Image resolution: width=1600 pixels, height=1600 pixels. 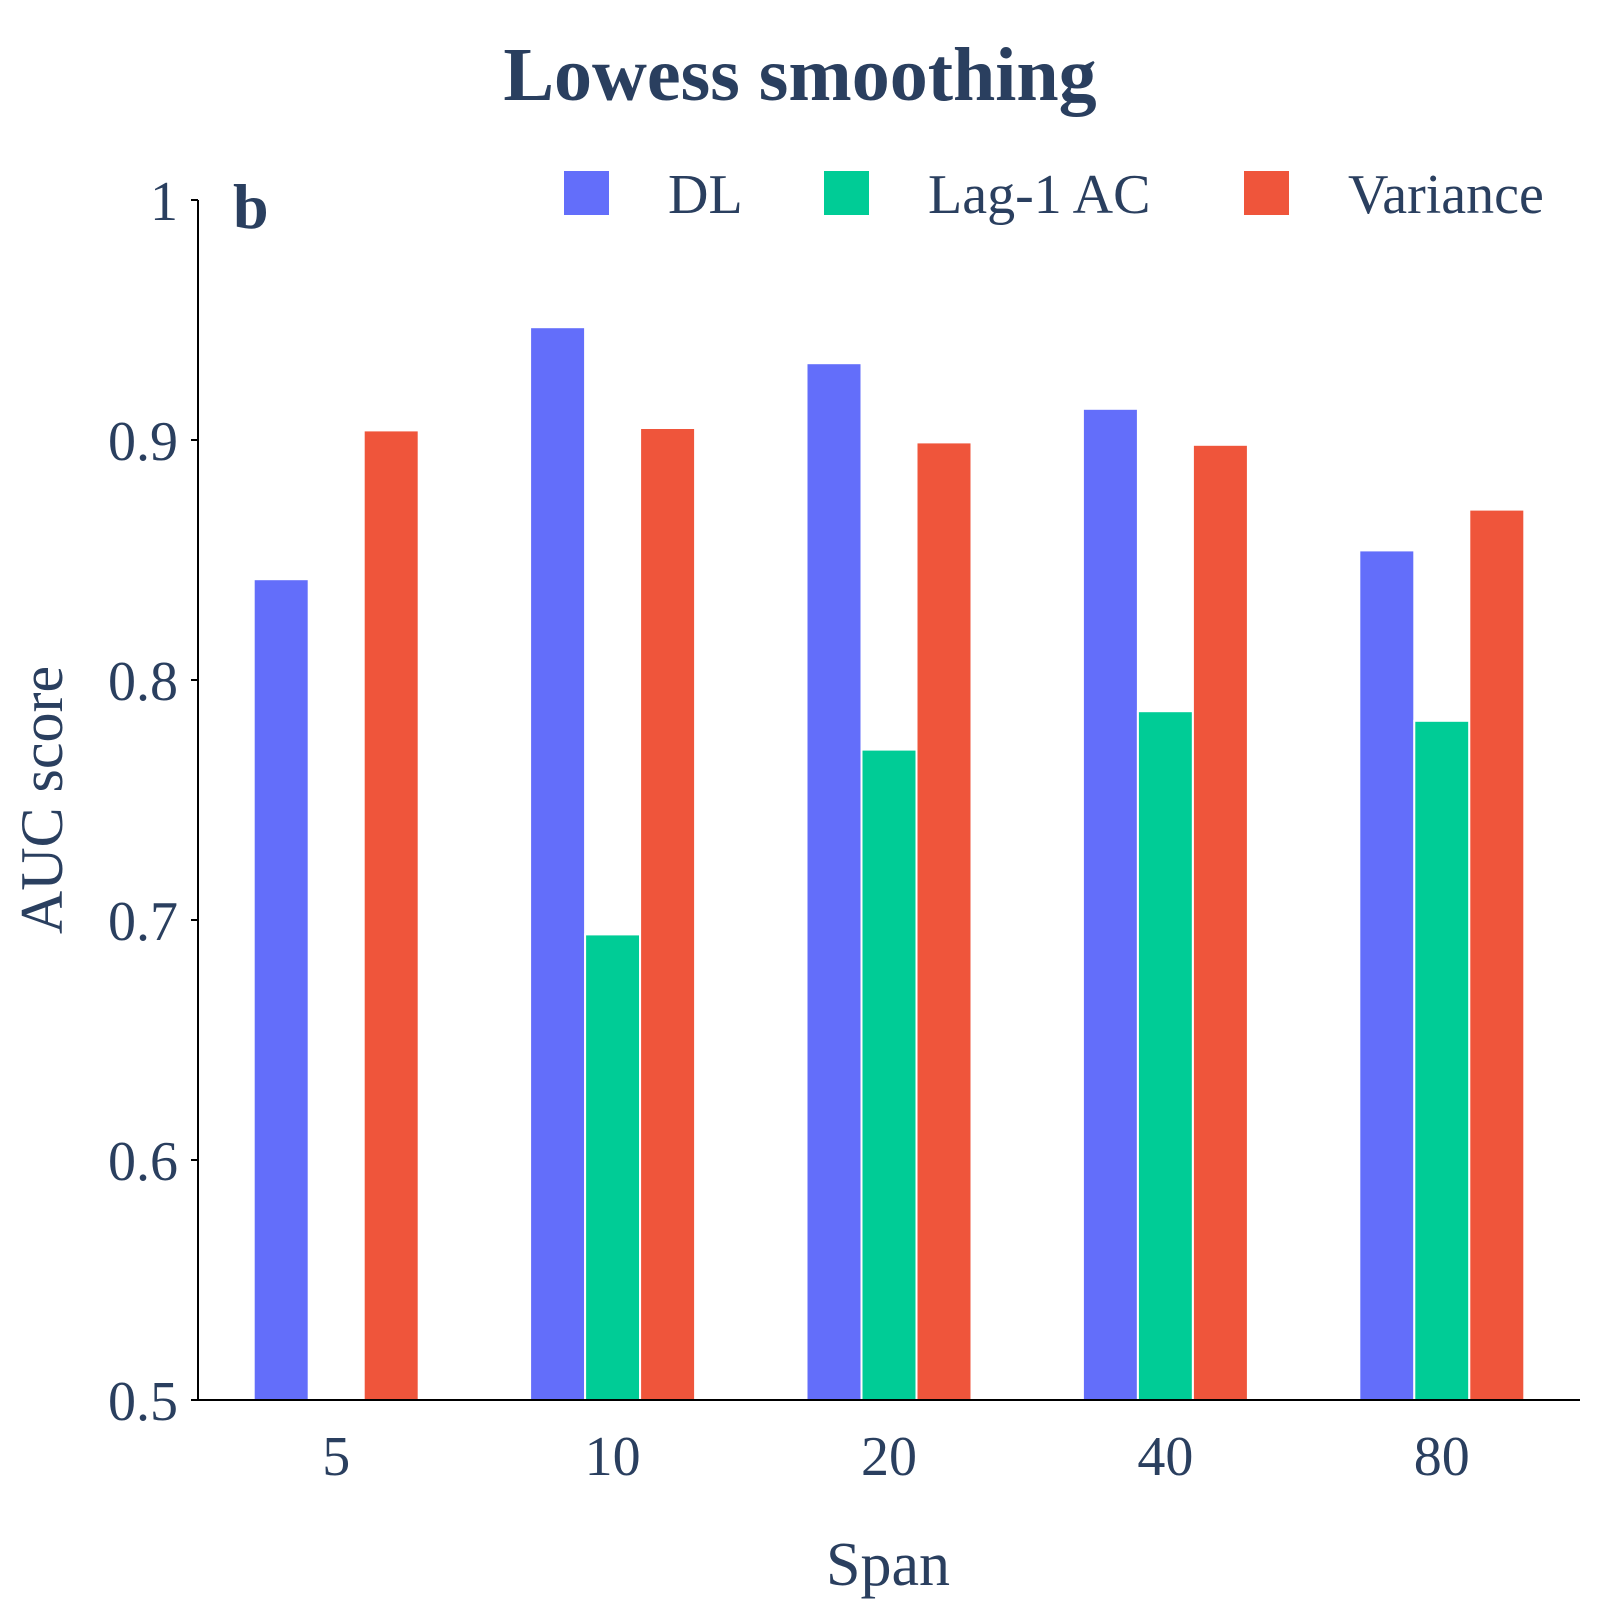 What do you see at coordinates (143, 682) in the screenshot?
I see `y-tick-label: 0.8` at bounding box center [143, 682].